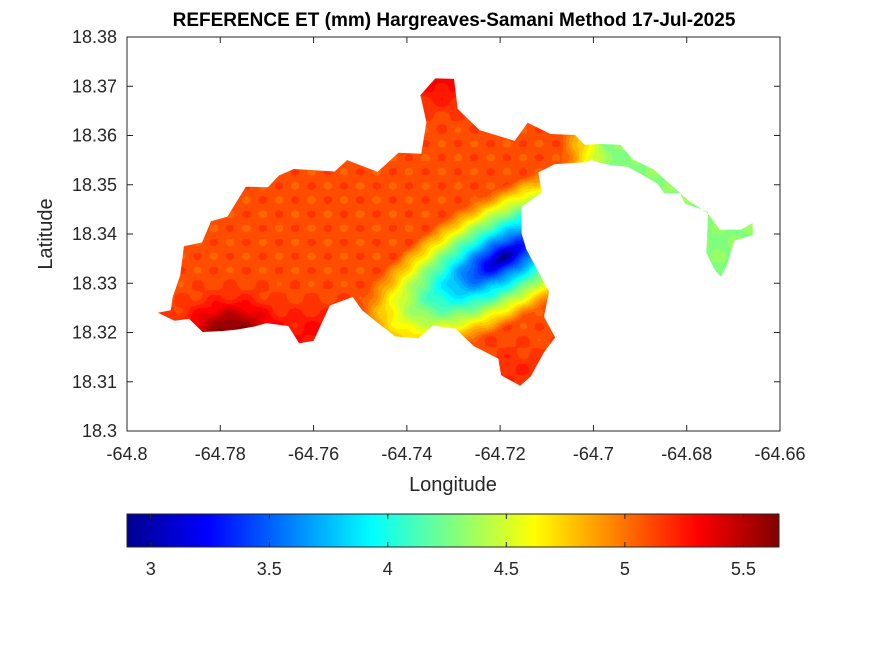 This screenshot has height=656, width=875. Describe the element at coordinates (406, 454) in the screenshot. I see `x-tick-label: -64.74` at that location.